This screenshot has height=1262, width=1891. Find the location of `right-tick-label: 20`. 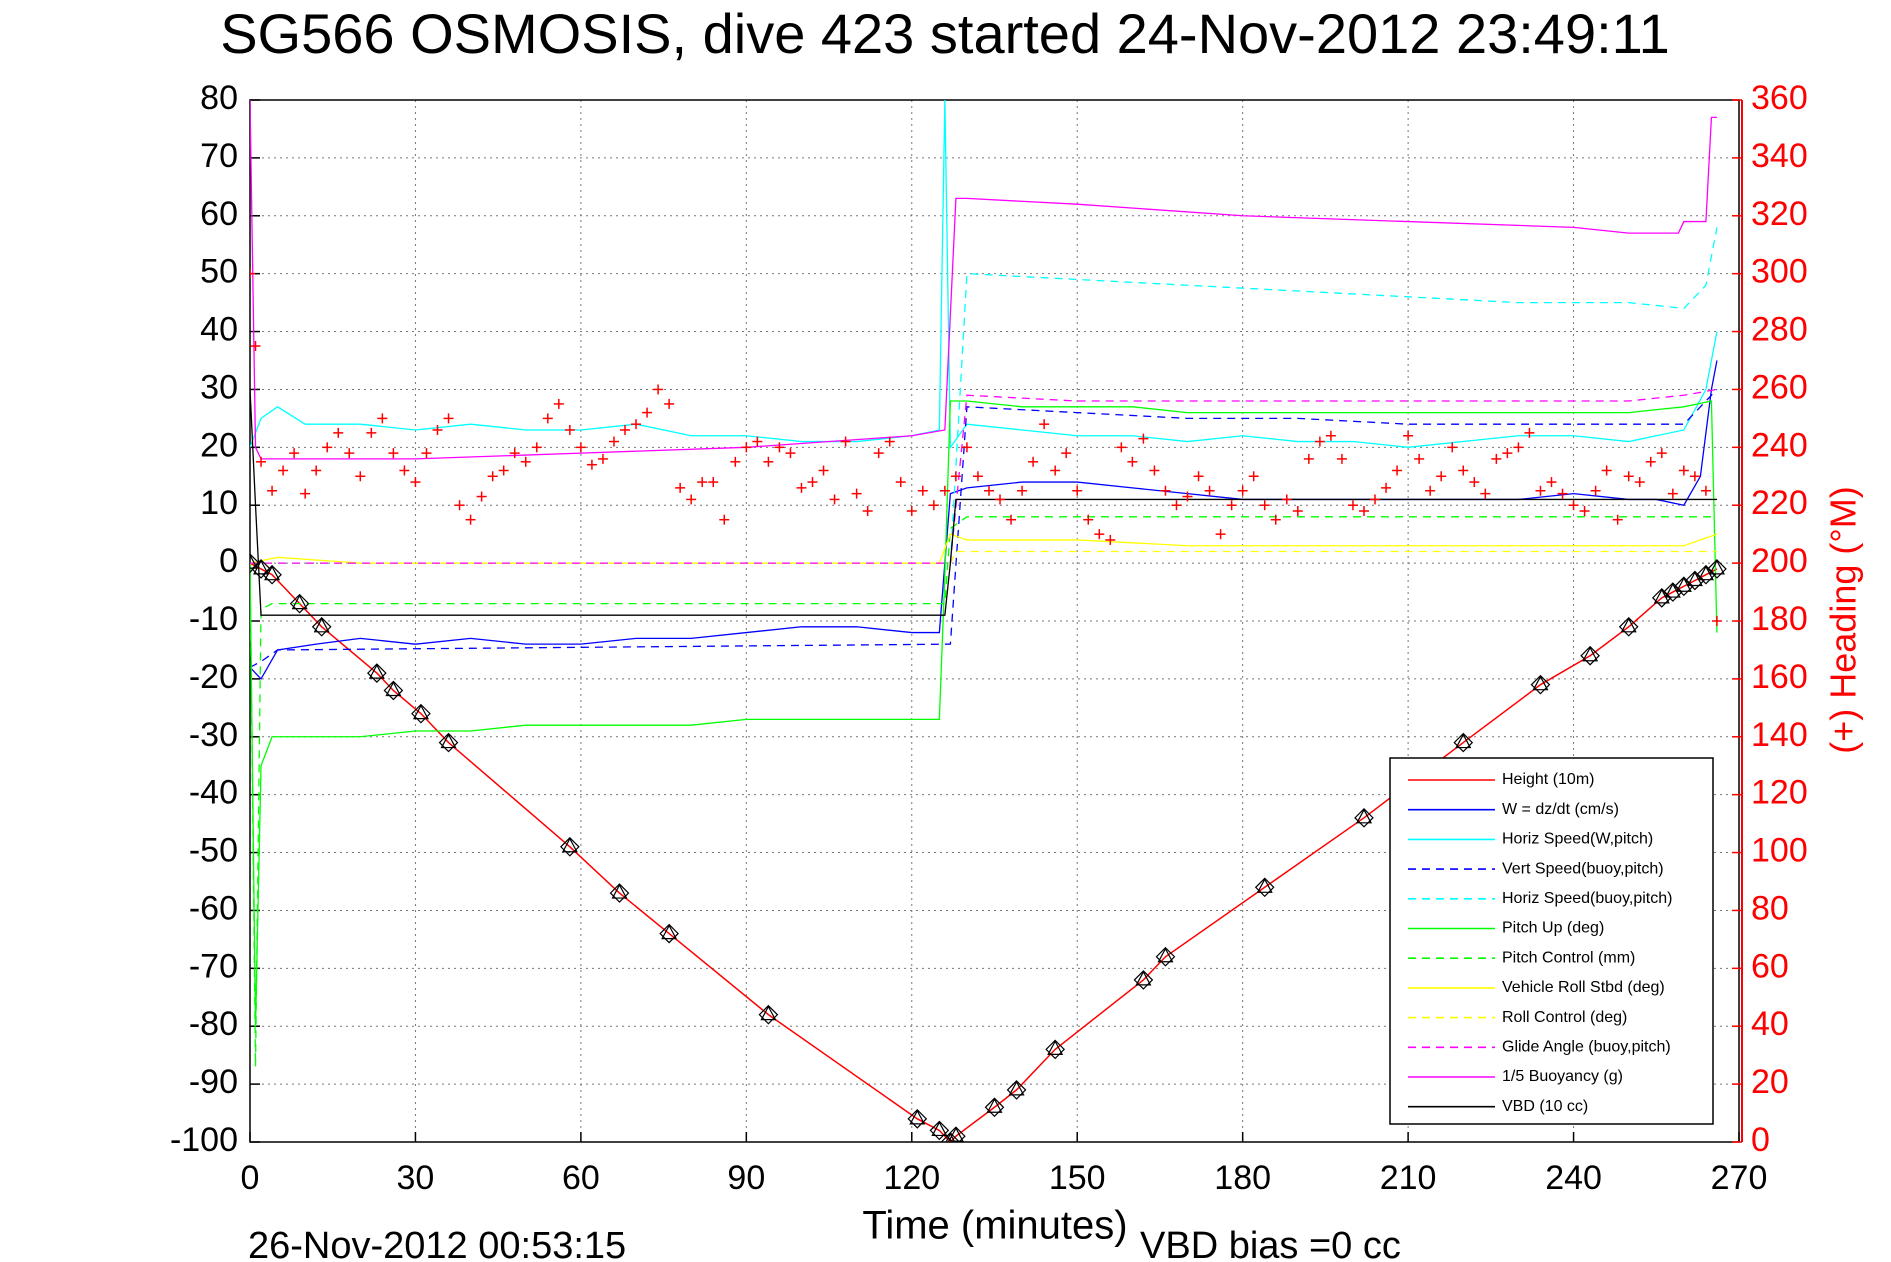

right-tick-label: 20 is located at coordinates (1770, 1082).